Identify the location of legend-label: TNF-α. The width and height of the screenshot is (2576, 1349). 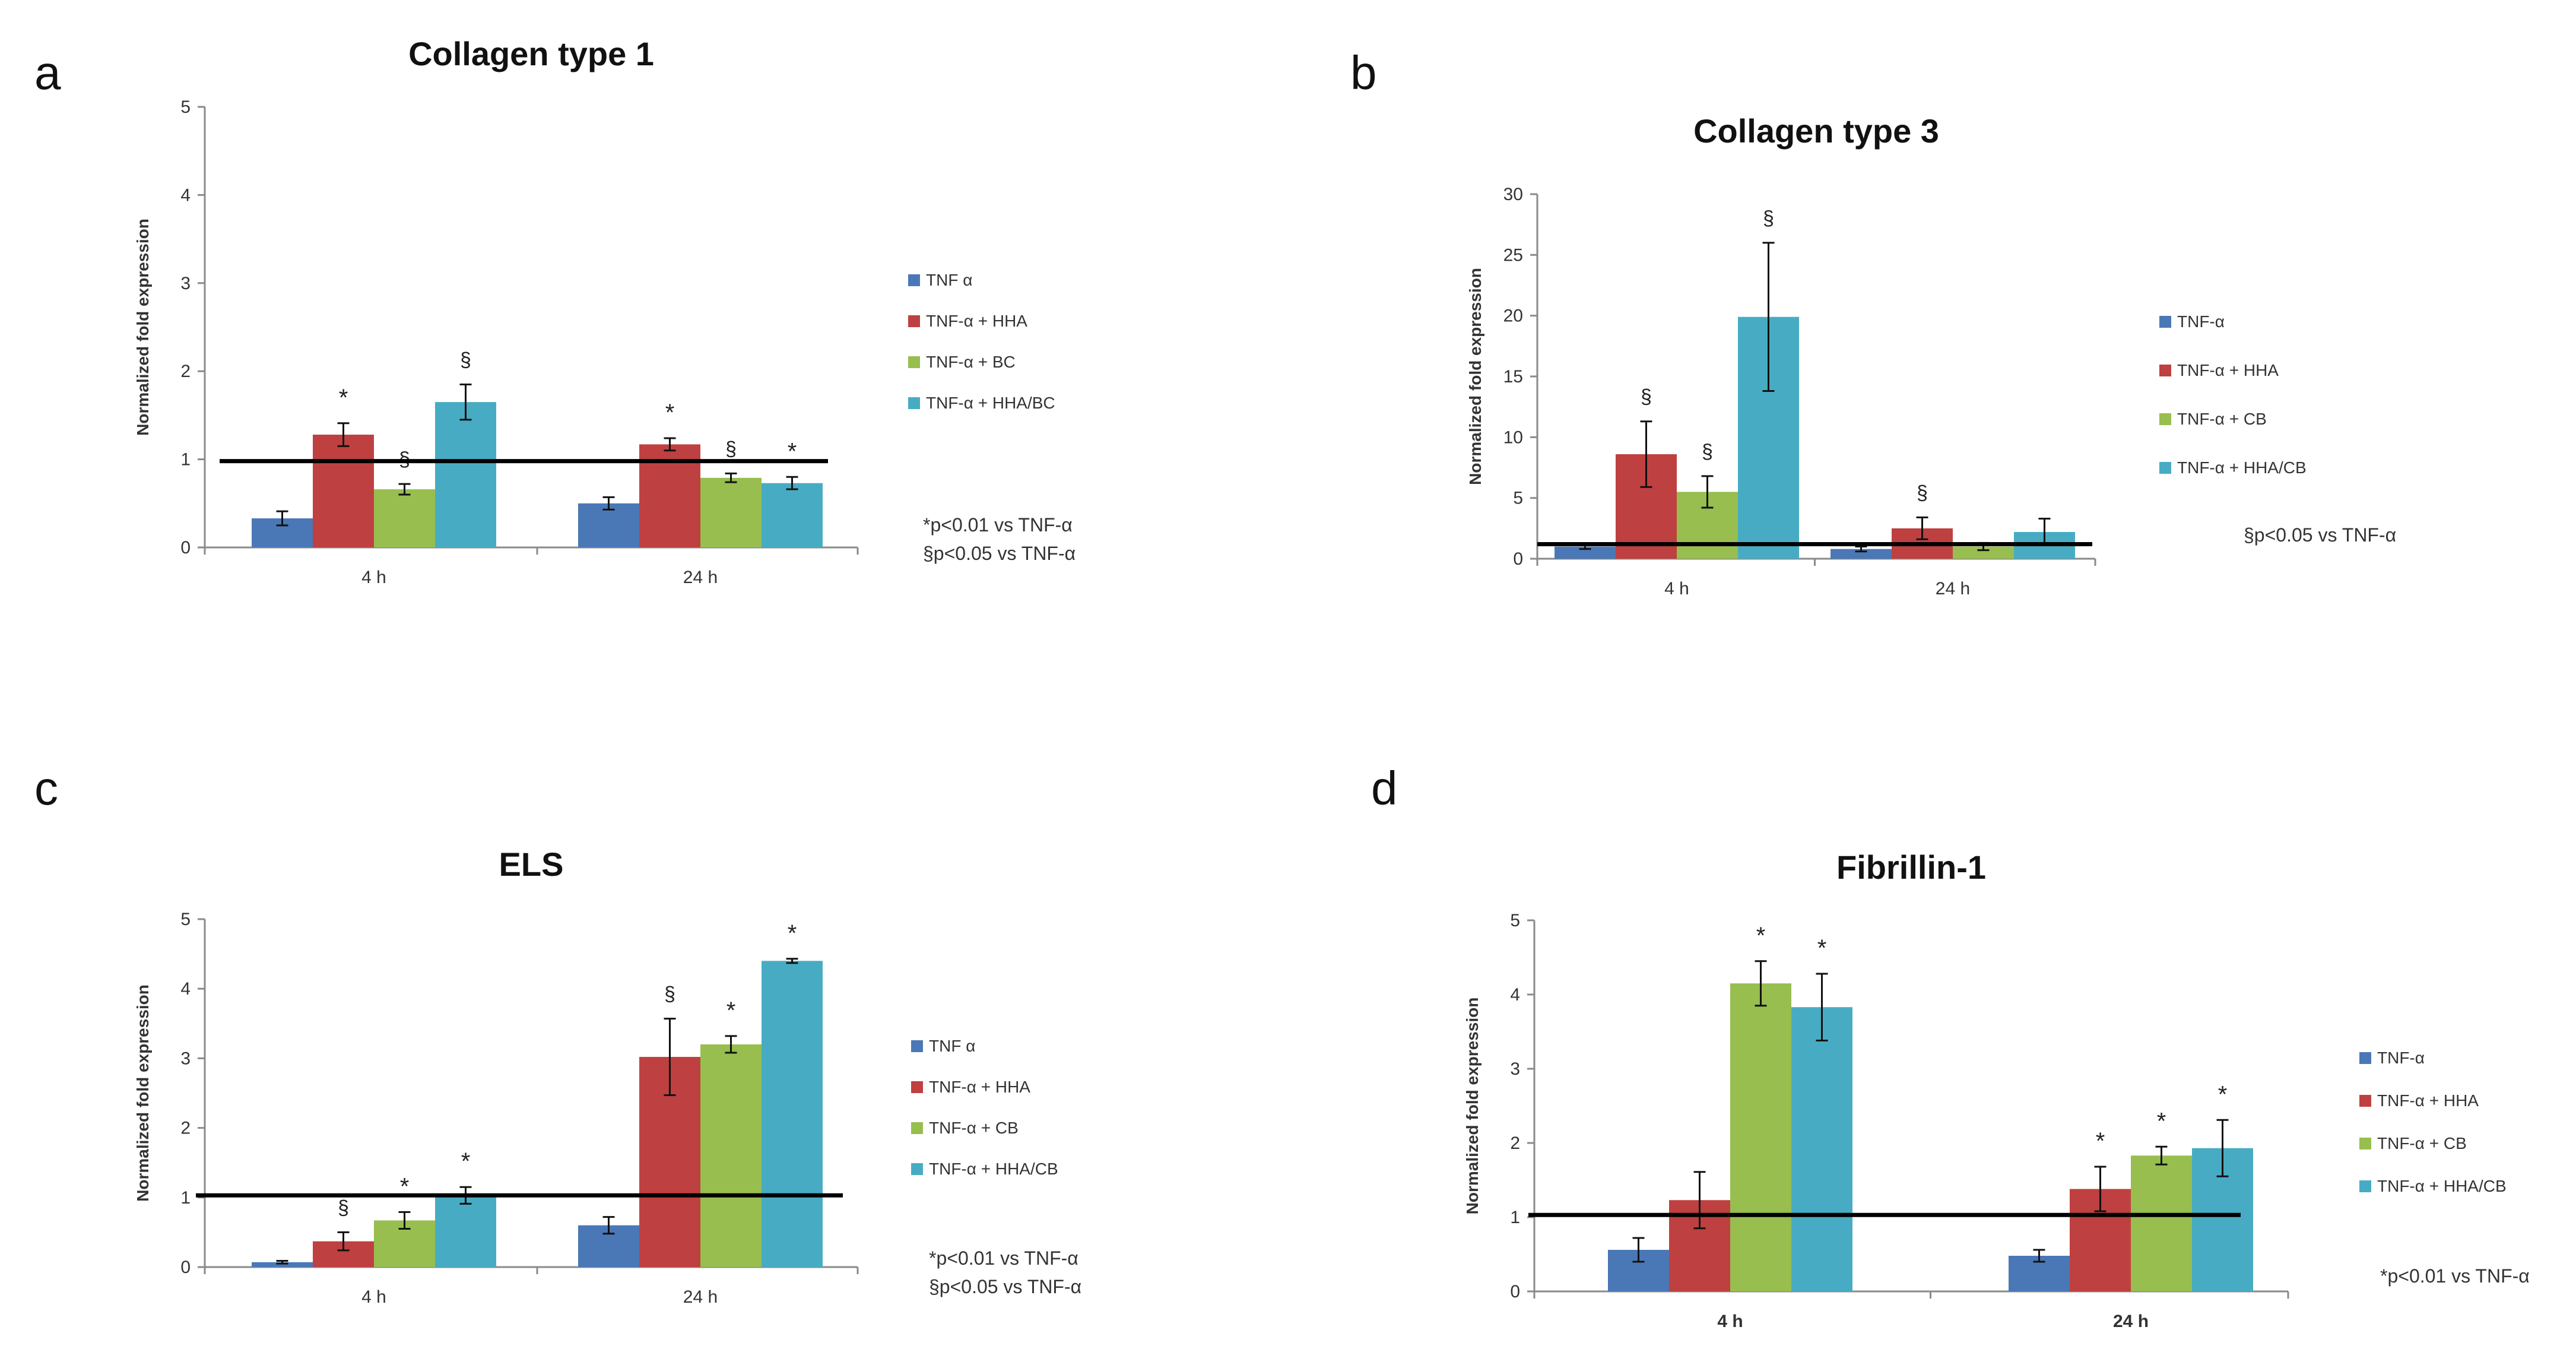
(2201, 321).